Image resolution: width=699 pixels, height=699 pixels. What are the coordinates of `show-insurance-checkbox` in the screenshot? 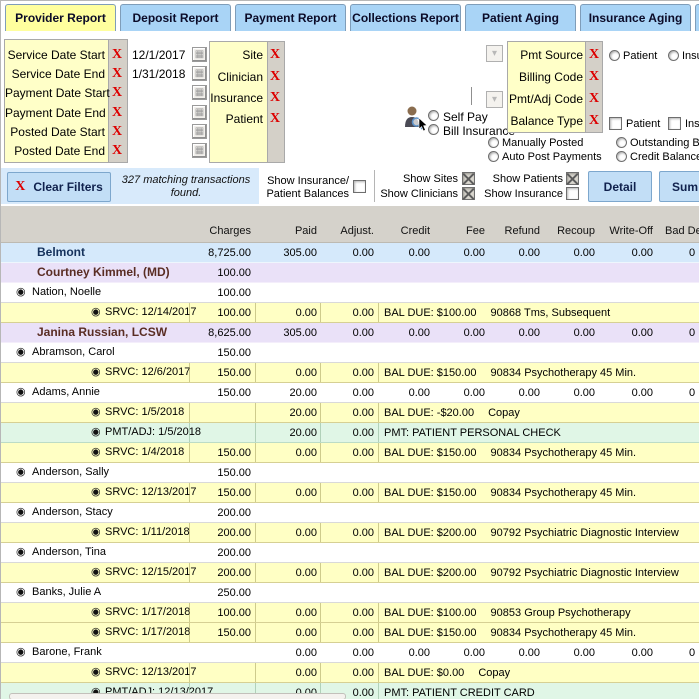 It's located at (572, 193).